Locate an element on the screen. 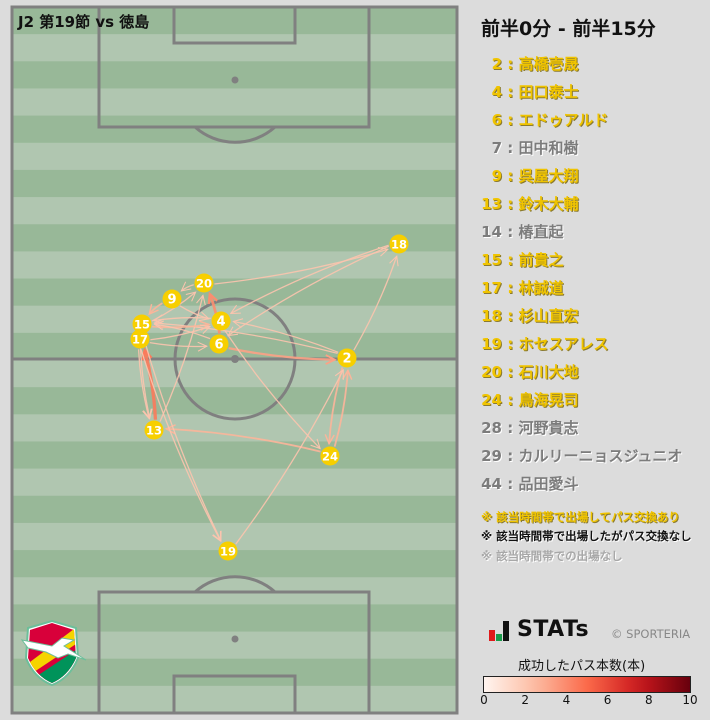 This screenshot has width=710, height=720. player-name: 田中和樹 is located at coordinates (548, 148).